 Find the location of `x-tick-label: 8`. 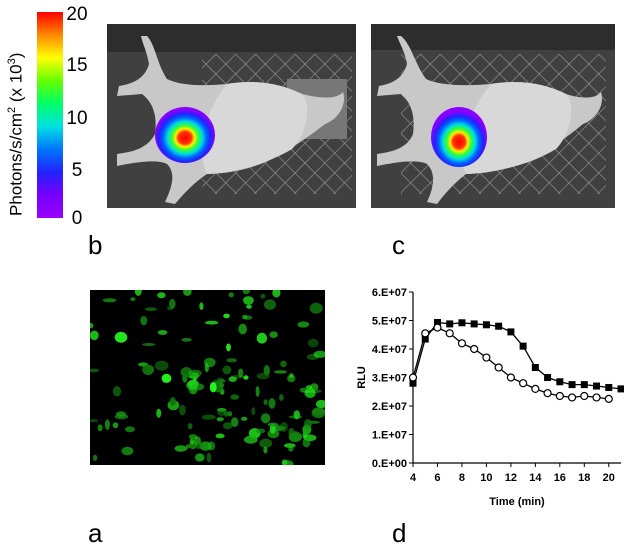

x-tick-label: 8 is located at coordinates (462, 478).